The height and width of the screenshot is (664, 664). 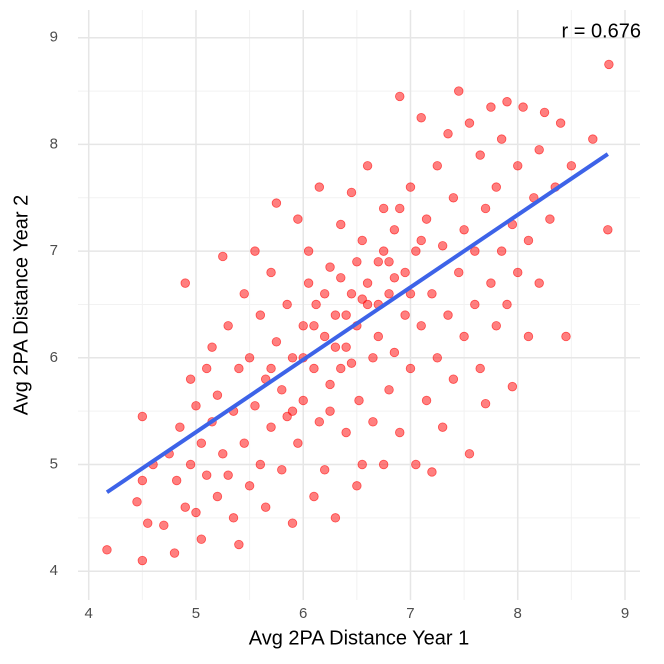 I want to click on y-tick-label: 6, so click(x=54, y=357).